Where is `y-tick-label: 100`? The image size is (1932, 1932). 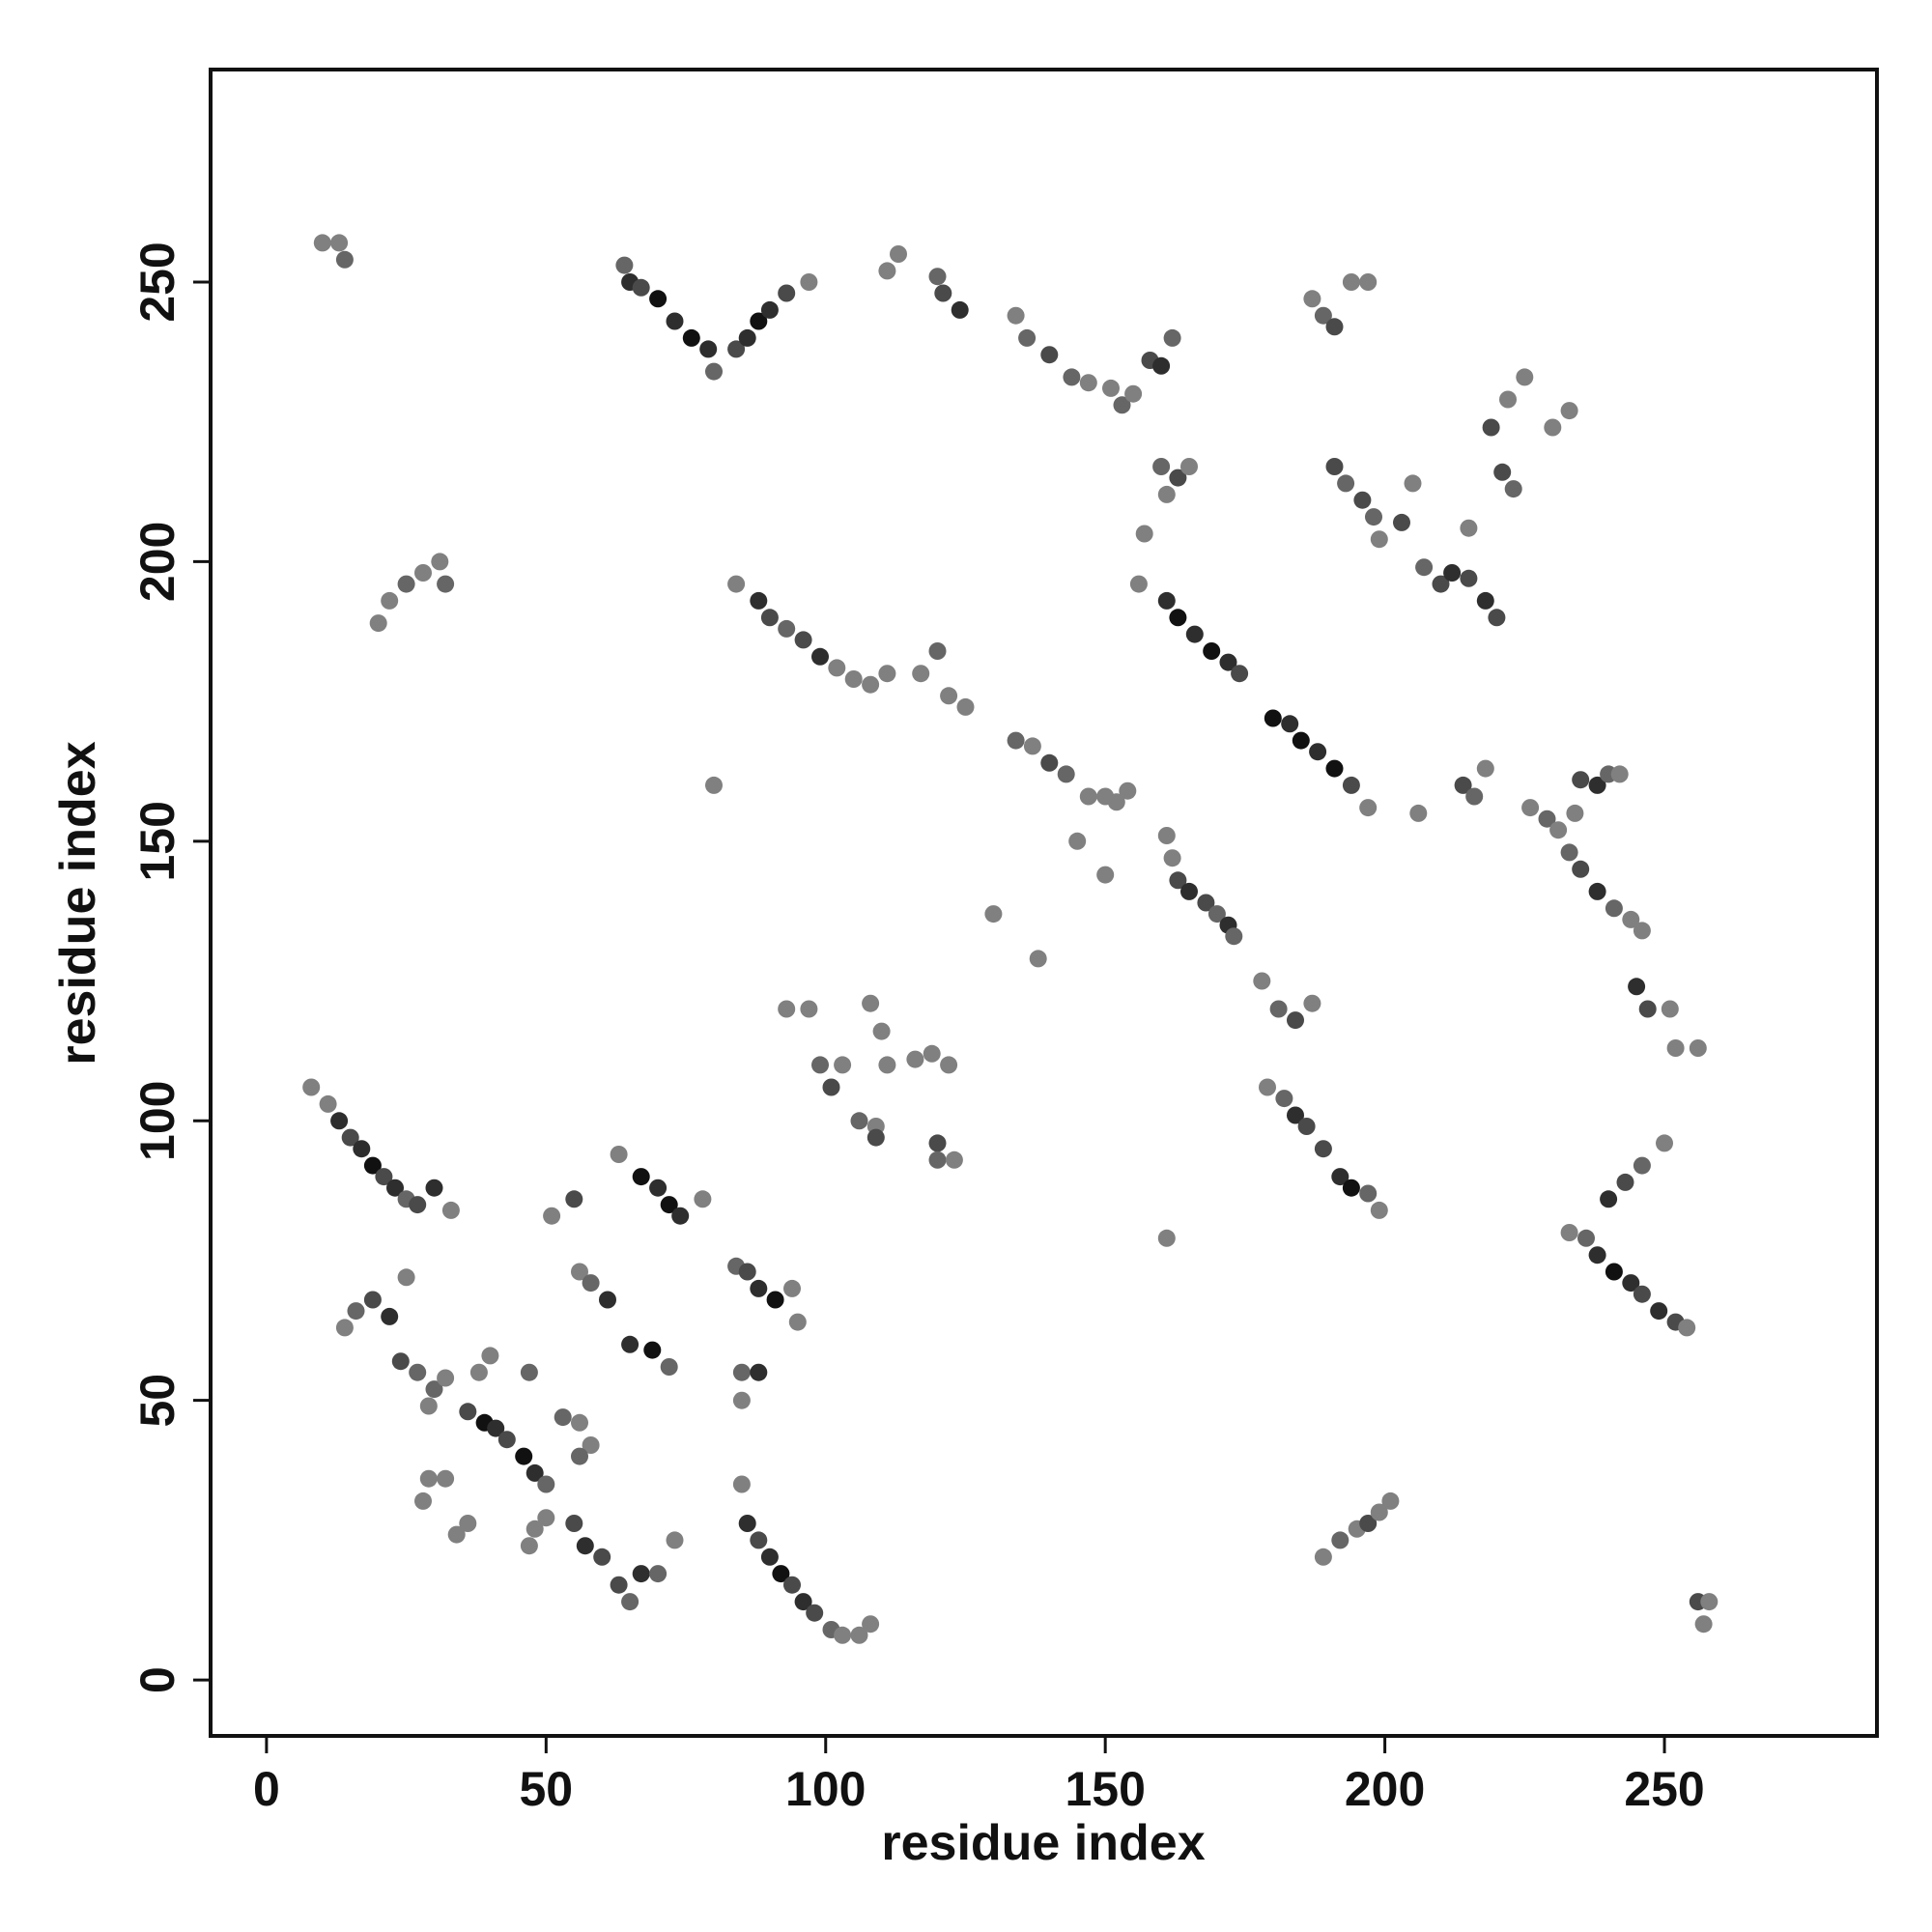 y-tick-label: 100 is located at coordinates (157, 1121).